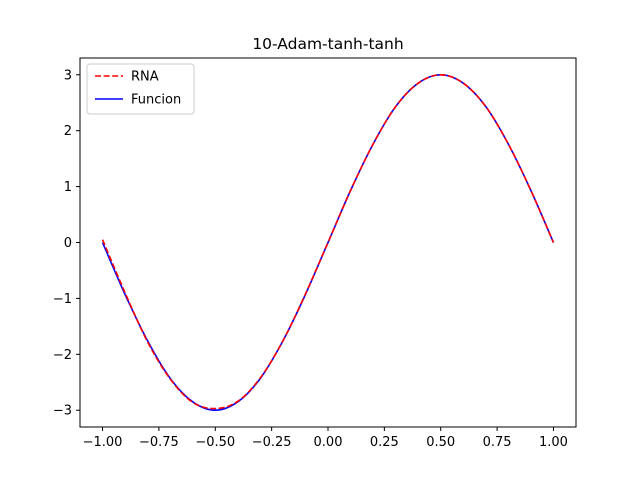 This screenshot has height=480, width=640. I want to click on x-tick-label: 0.50, so click(440, 442).